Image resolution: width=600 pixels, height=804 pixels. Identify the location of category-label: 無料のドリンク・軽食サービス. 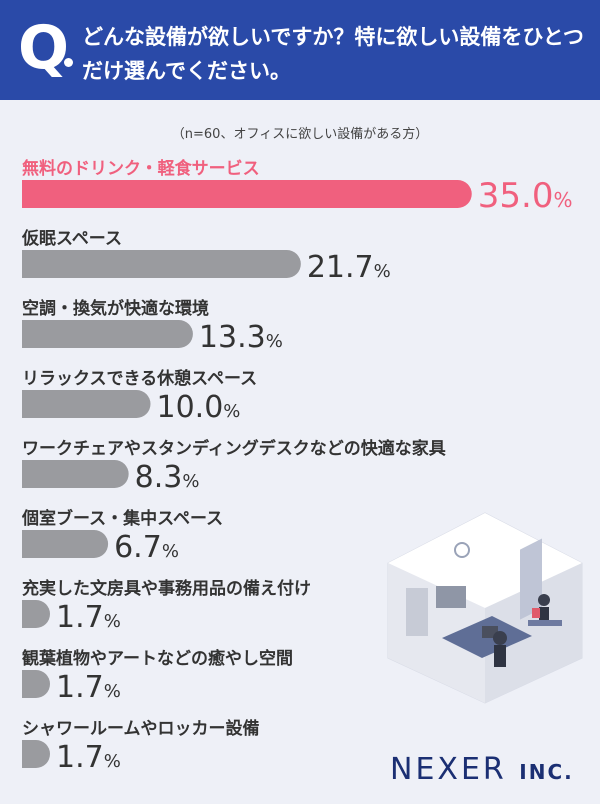
(141, 168).